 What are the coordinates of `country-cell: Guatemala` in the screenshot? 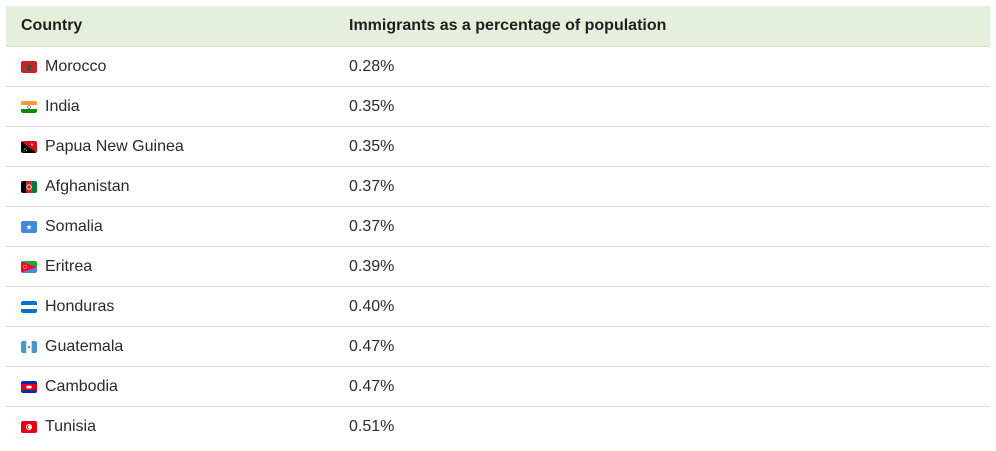 It's located at (170, 346).